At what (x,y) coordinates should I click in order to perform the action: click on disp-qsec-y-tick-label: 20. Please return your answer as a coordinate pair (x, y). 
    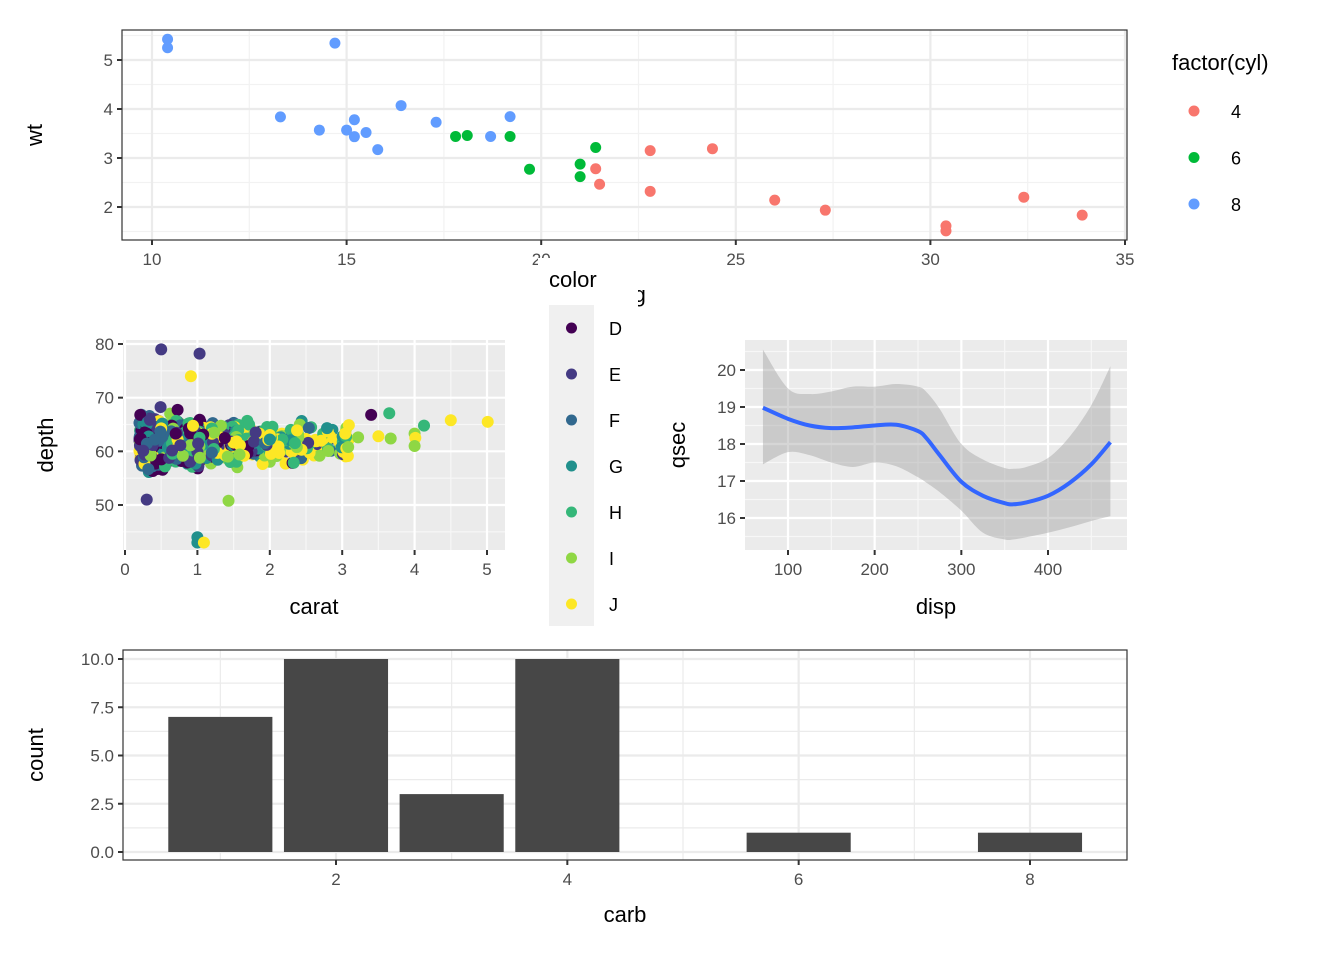
    Looking at the image, I should click on (726, 370).